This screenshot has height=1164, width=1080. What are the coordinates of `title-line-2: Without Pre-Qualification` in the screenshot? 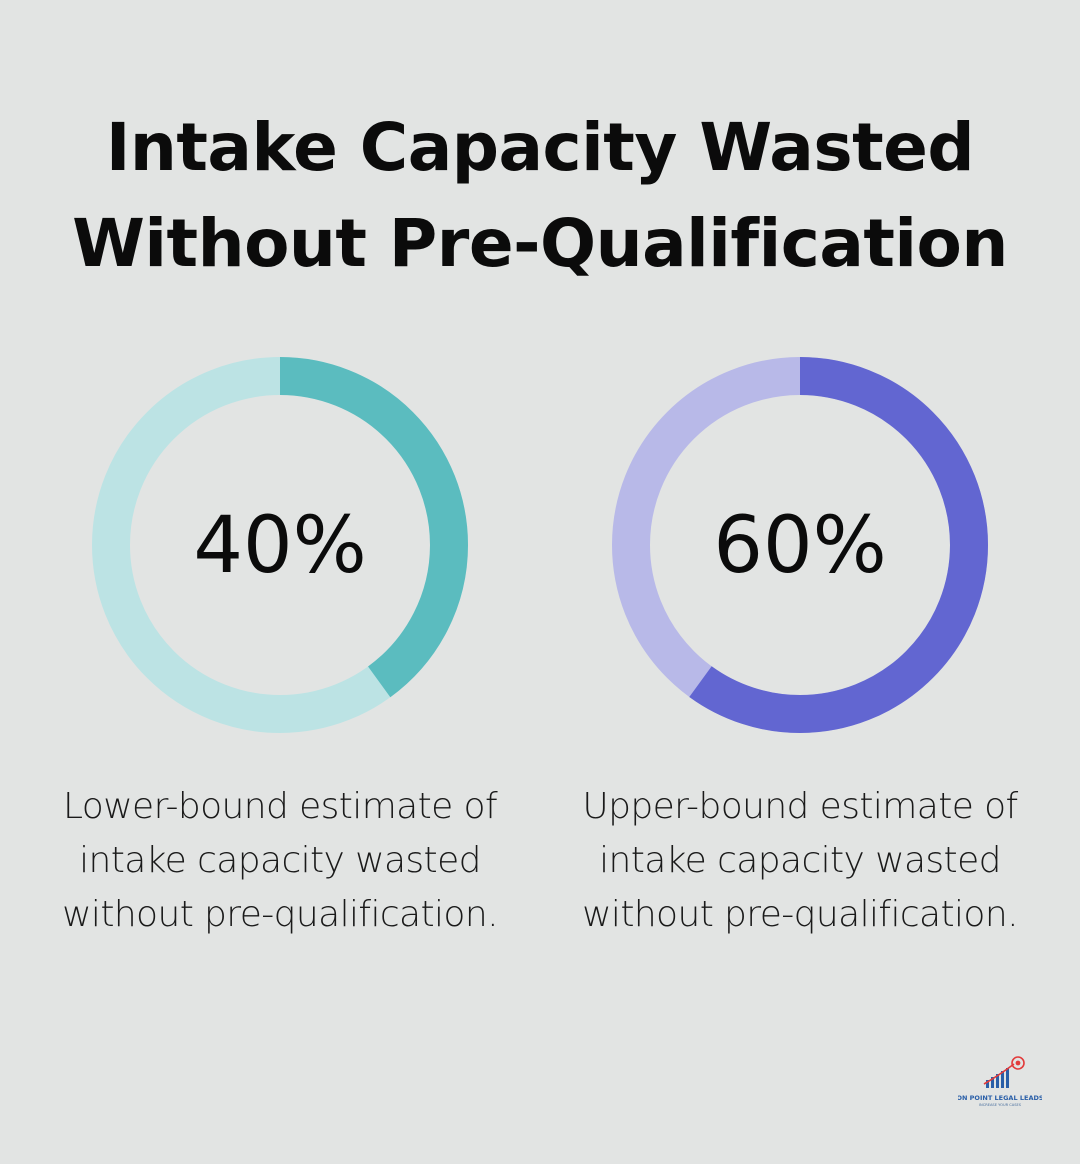 It's located at (540, 243).